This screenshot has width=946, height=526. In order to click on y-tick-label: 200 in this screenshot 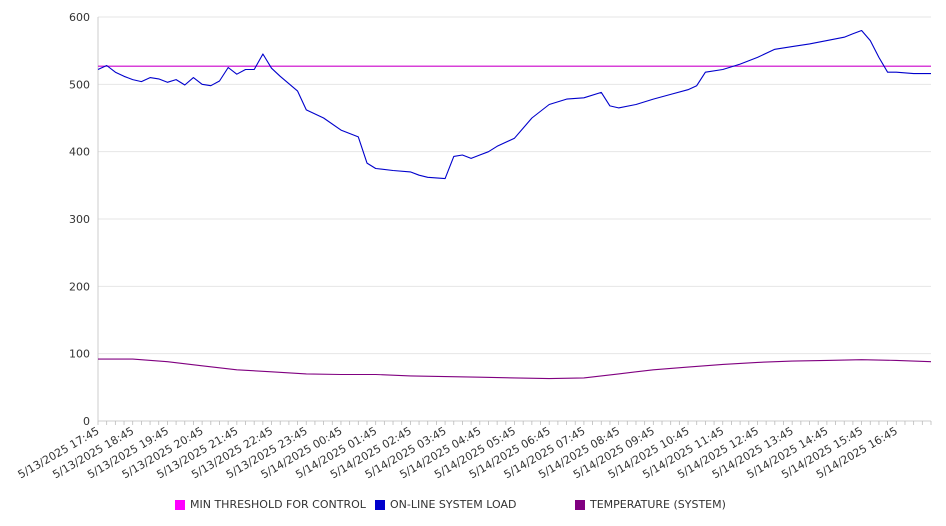, I will do `click(79, 286)`.